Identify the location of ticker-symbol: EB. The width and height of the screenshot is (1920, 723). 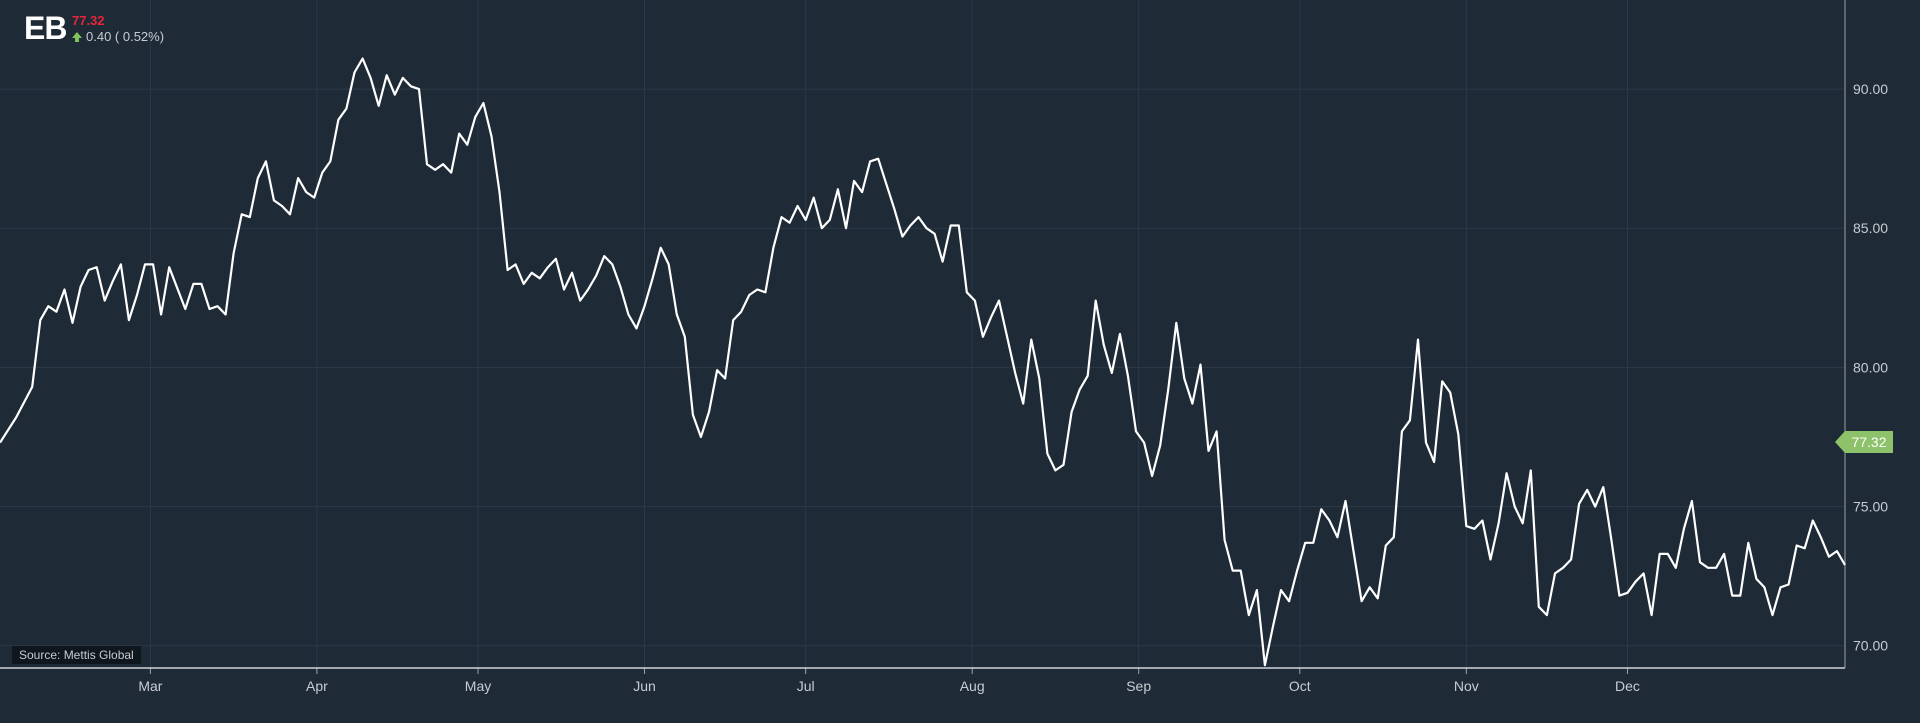
(45, 28).